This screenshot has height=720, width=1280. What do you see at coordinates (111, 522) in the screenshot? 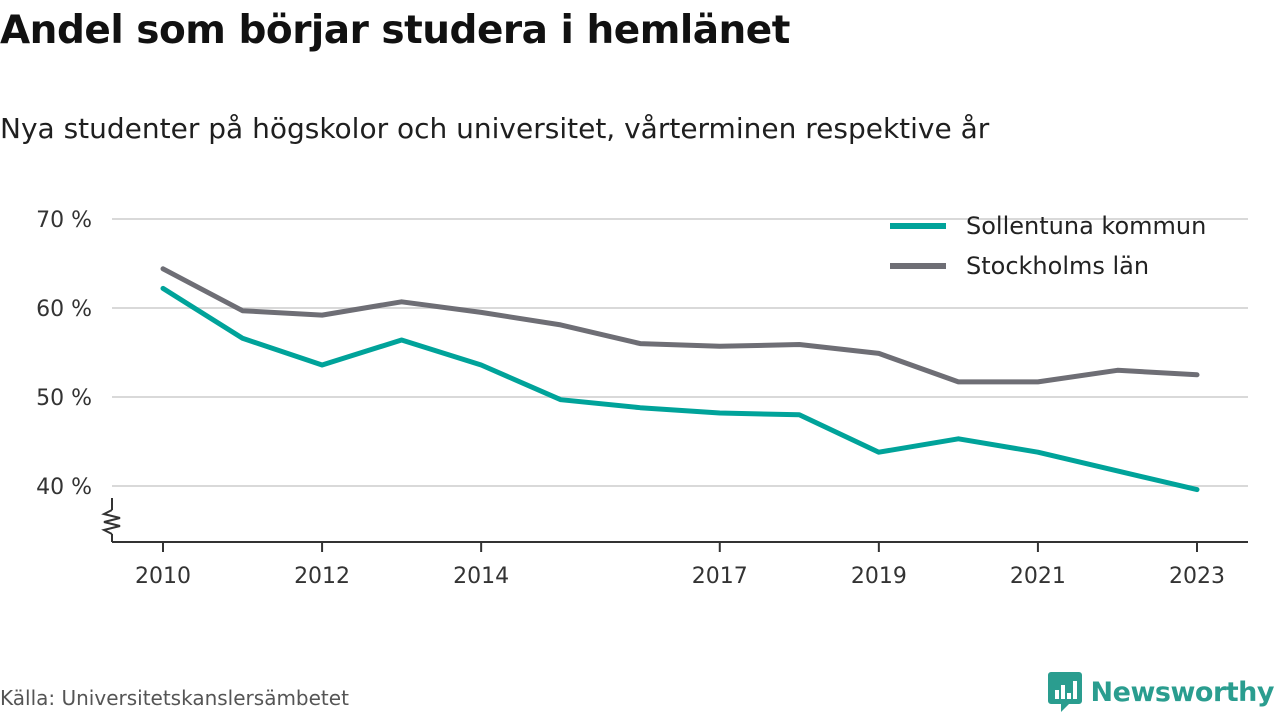
I see `axis-break-icon` at bounding box center [111, 522].